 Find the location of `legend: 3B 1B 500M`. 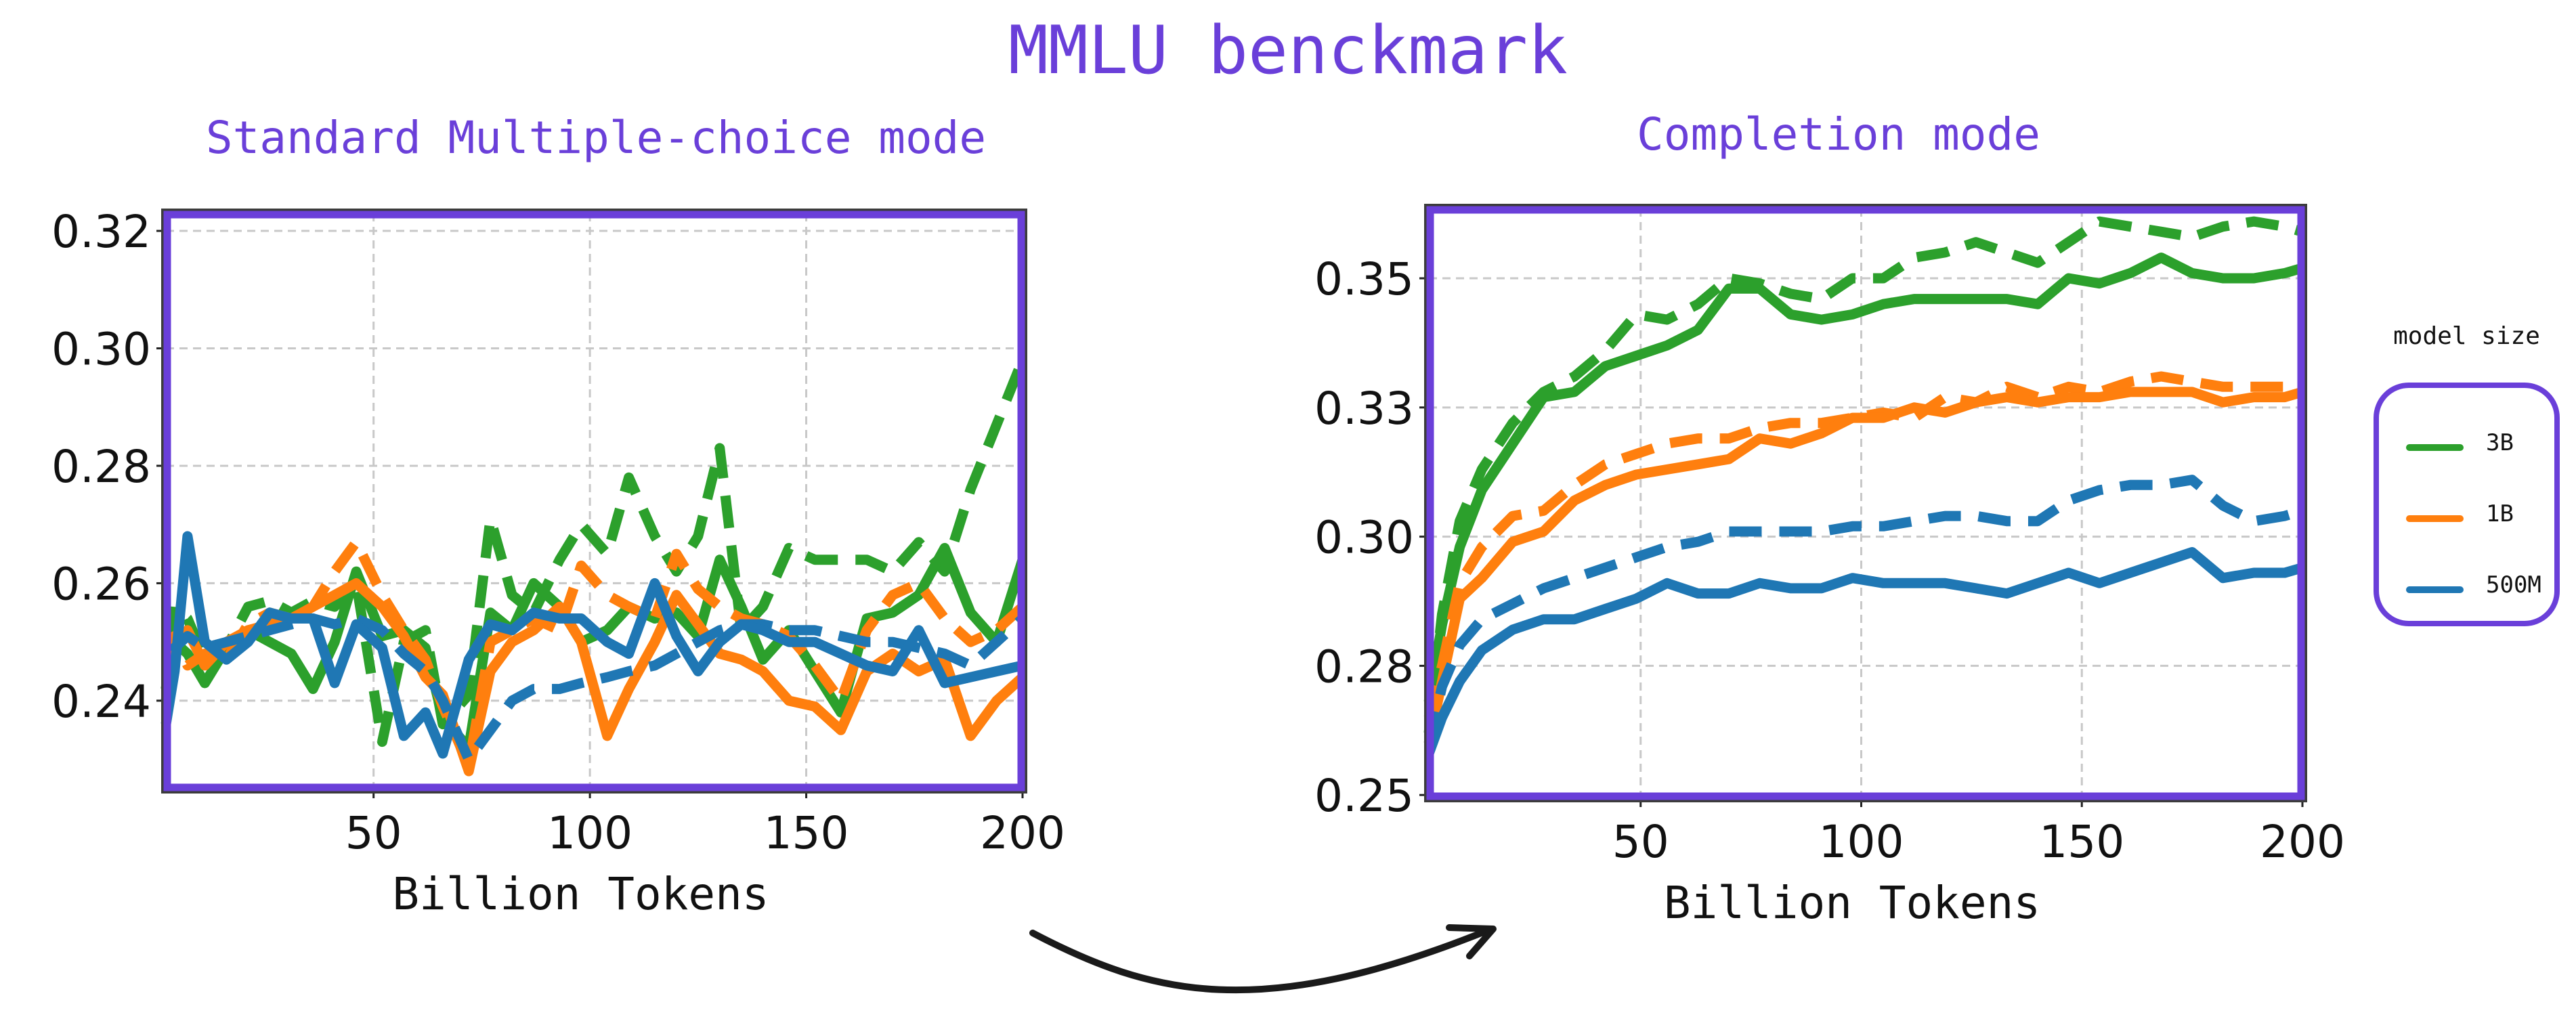

legend: 3B 1B 500M is located at coordinates (2467, 504).